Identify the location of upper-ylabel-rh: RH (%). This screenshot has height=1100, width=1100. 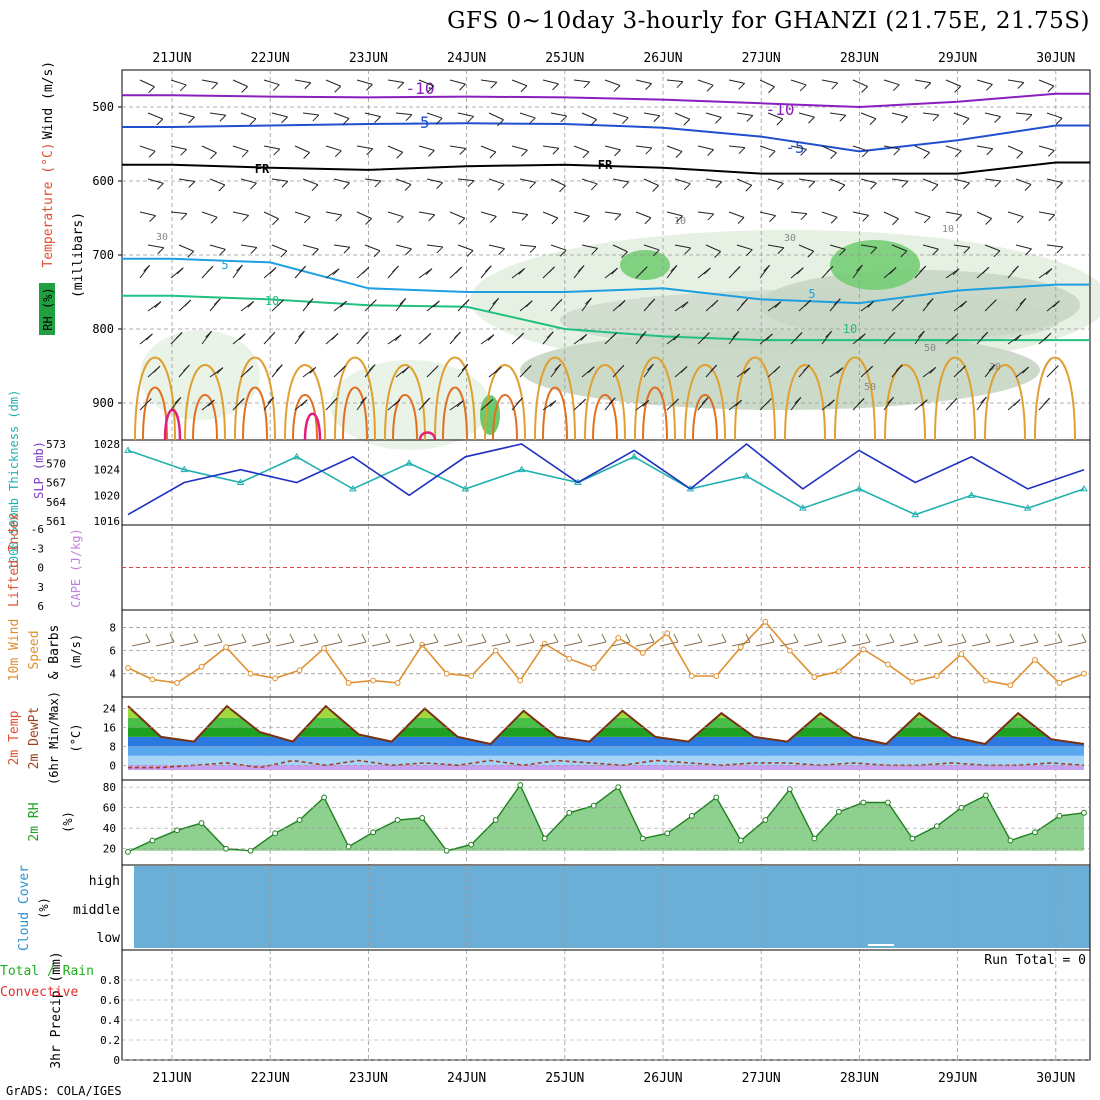
(48, 308).